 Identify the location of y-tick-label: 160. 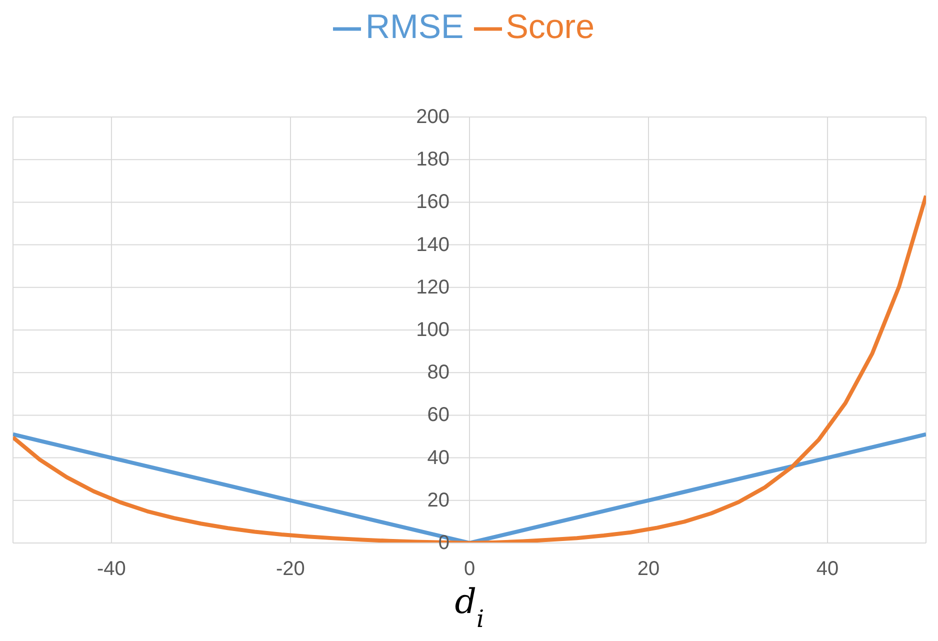
(433, 202).